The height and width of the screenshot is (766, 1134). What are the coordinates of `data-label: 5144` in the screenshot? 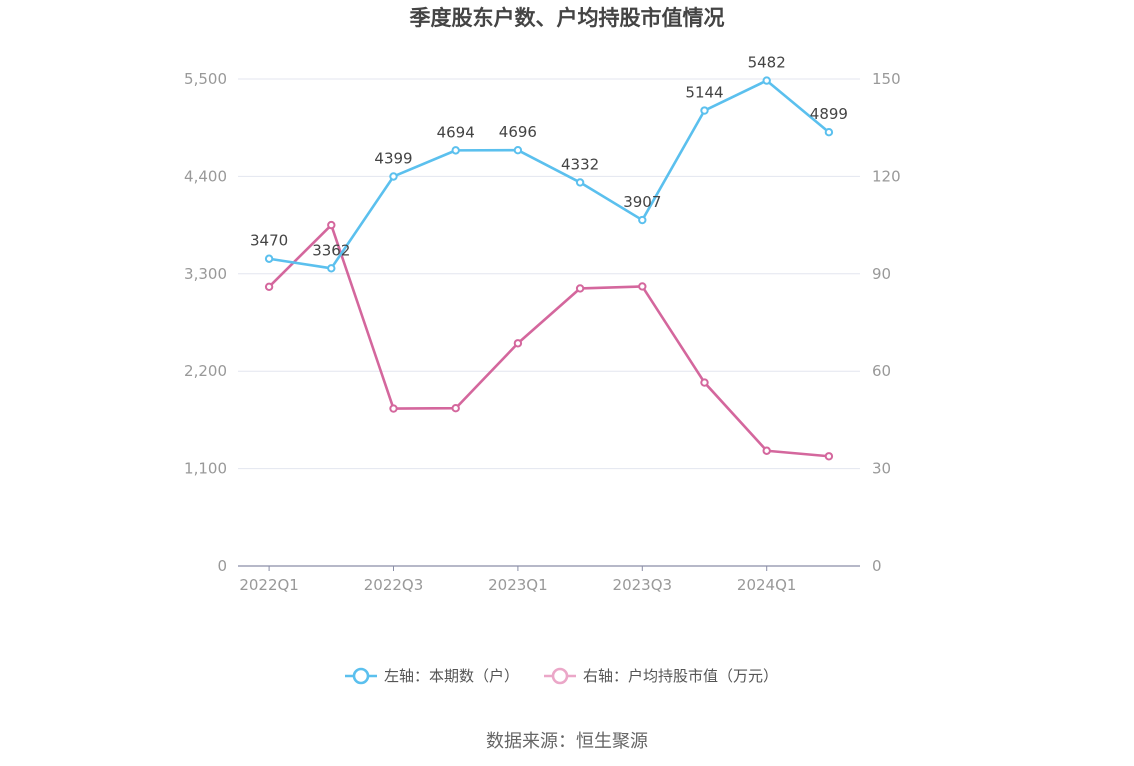 It's located at (704, 93).